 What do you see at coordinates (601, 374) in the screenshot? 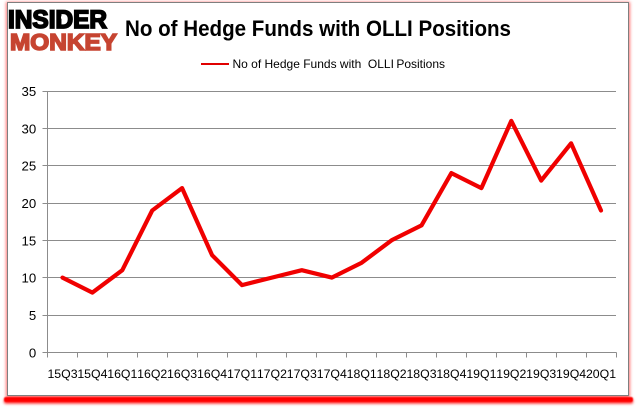
I see `svg-text: 20Q1` at bounding box center [601, 374].